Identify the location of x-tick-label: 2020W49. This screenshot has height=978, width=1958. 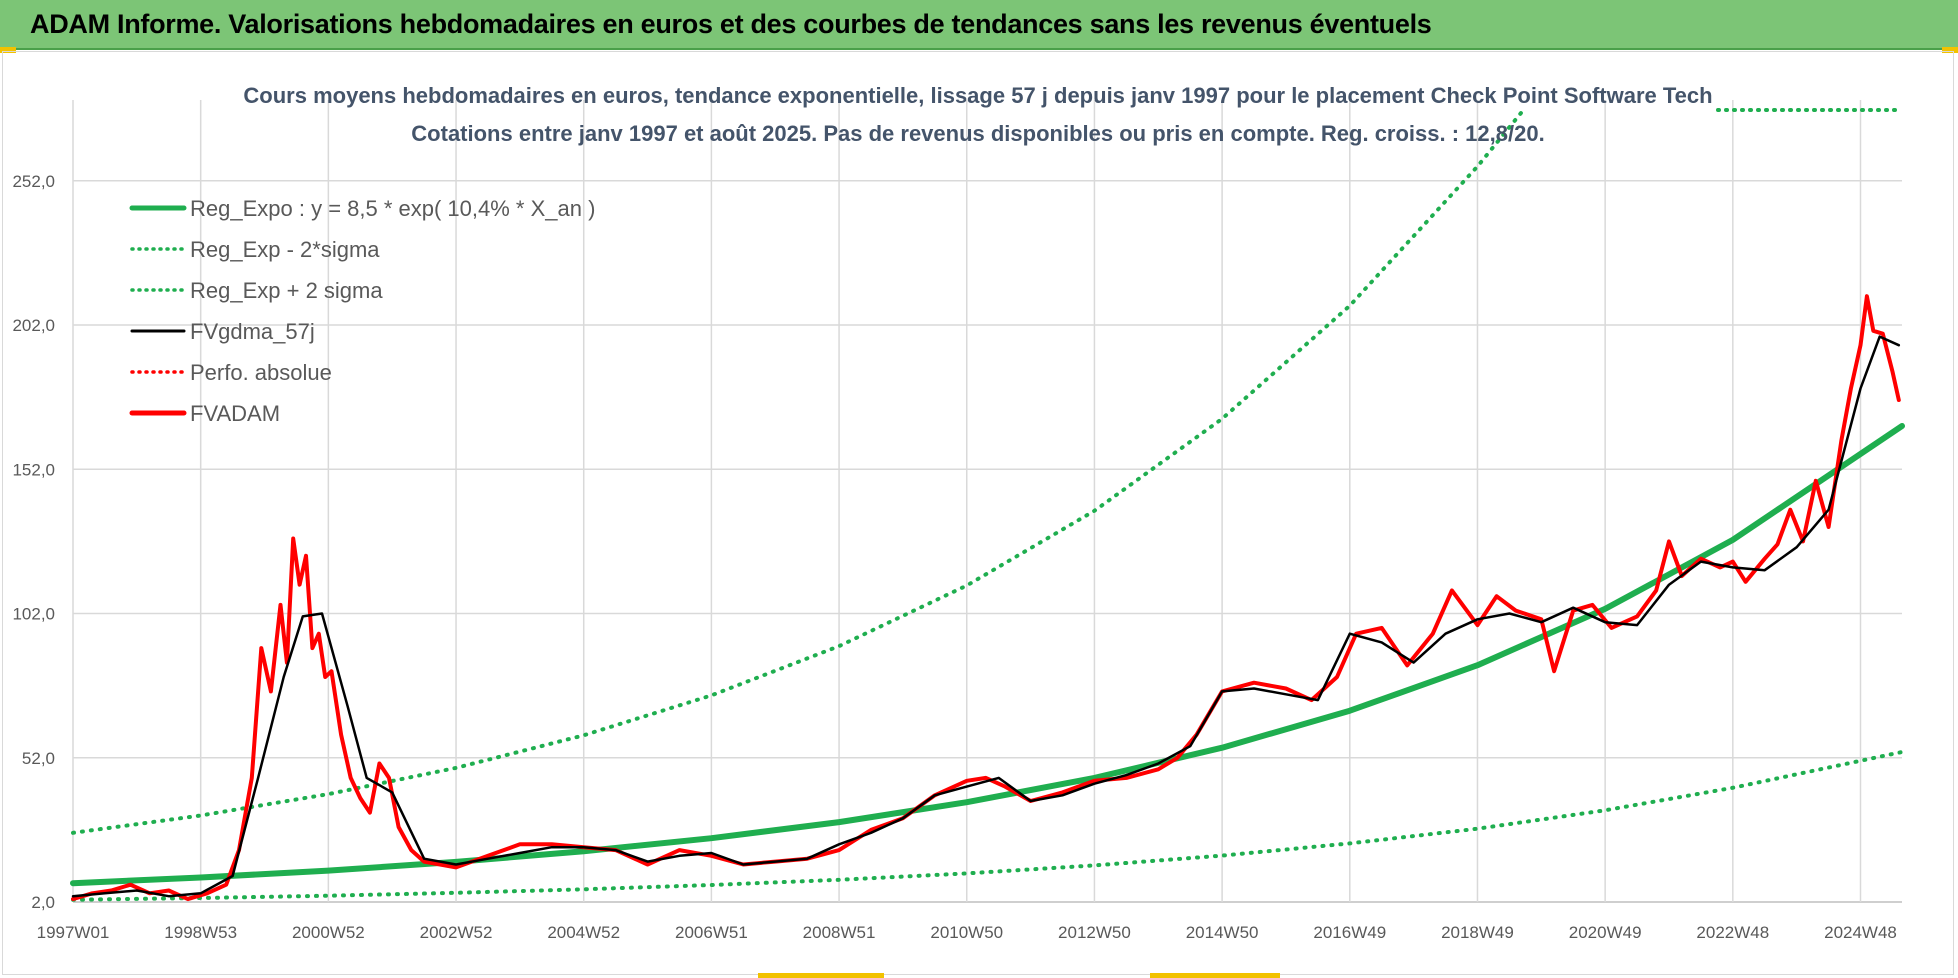
(1605, 932).